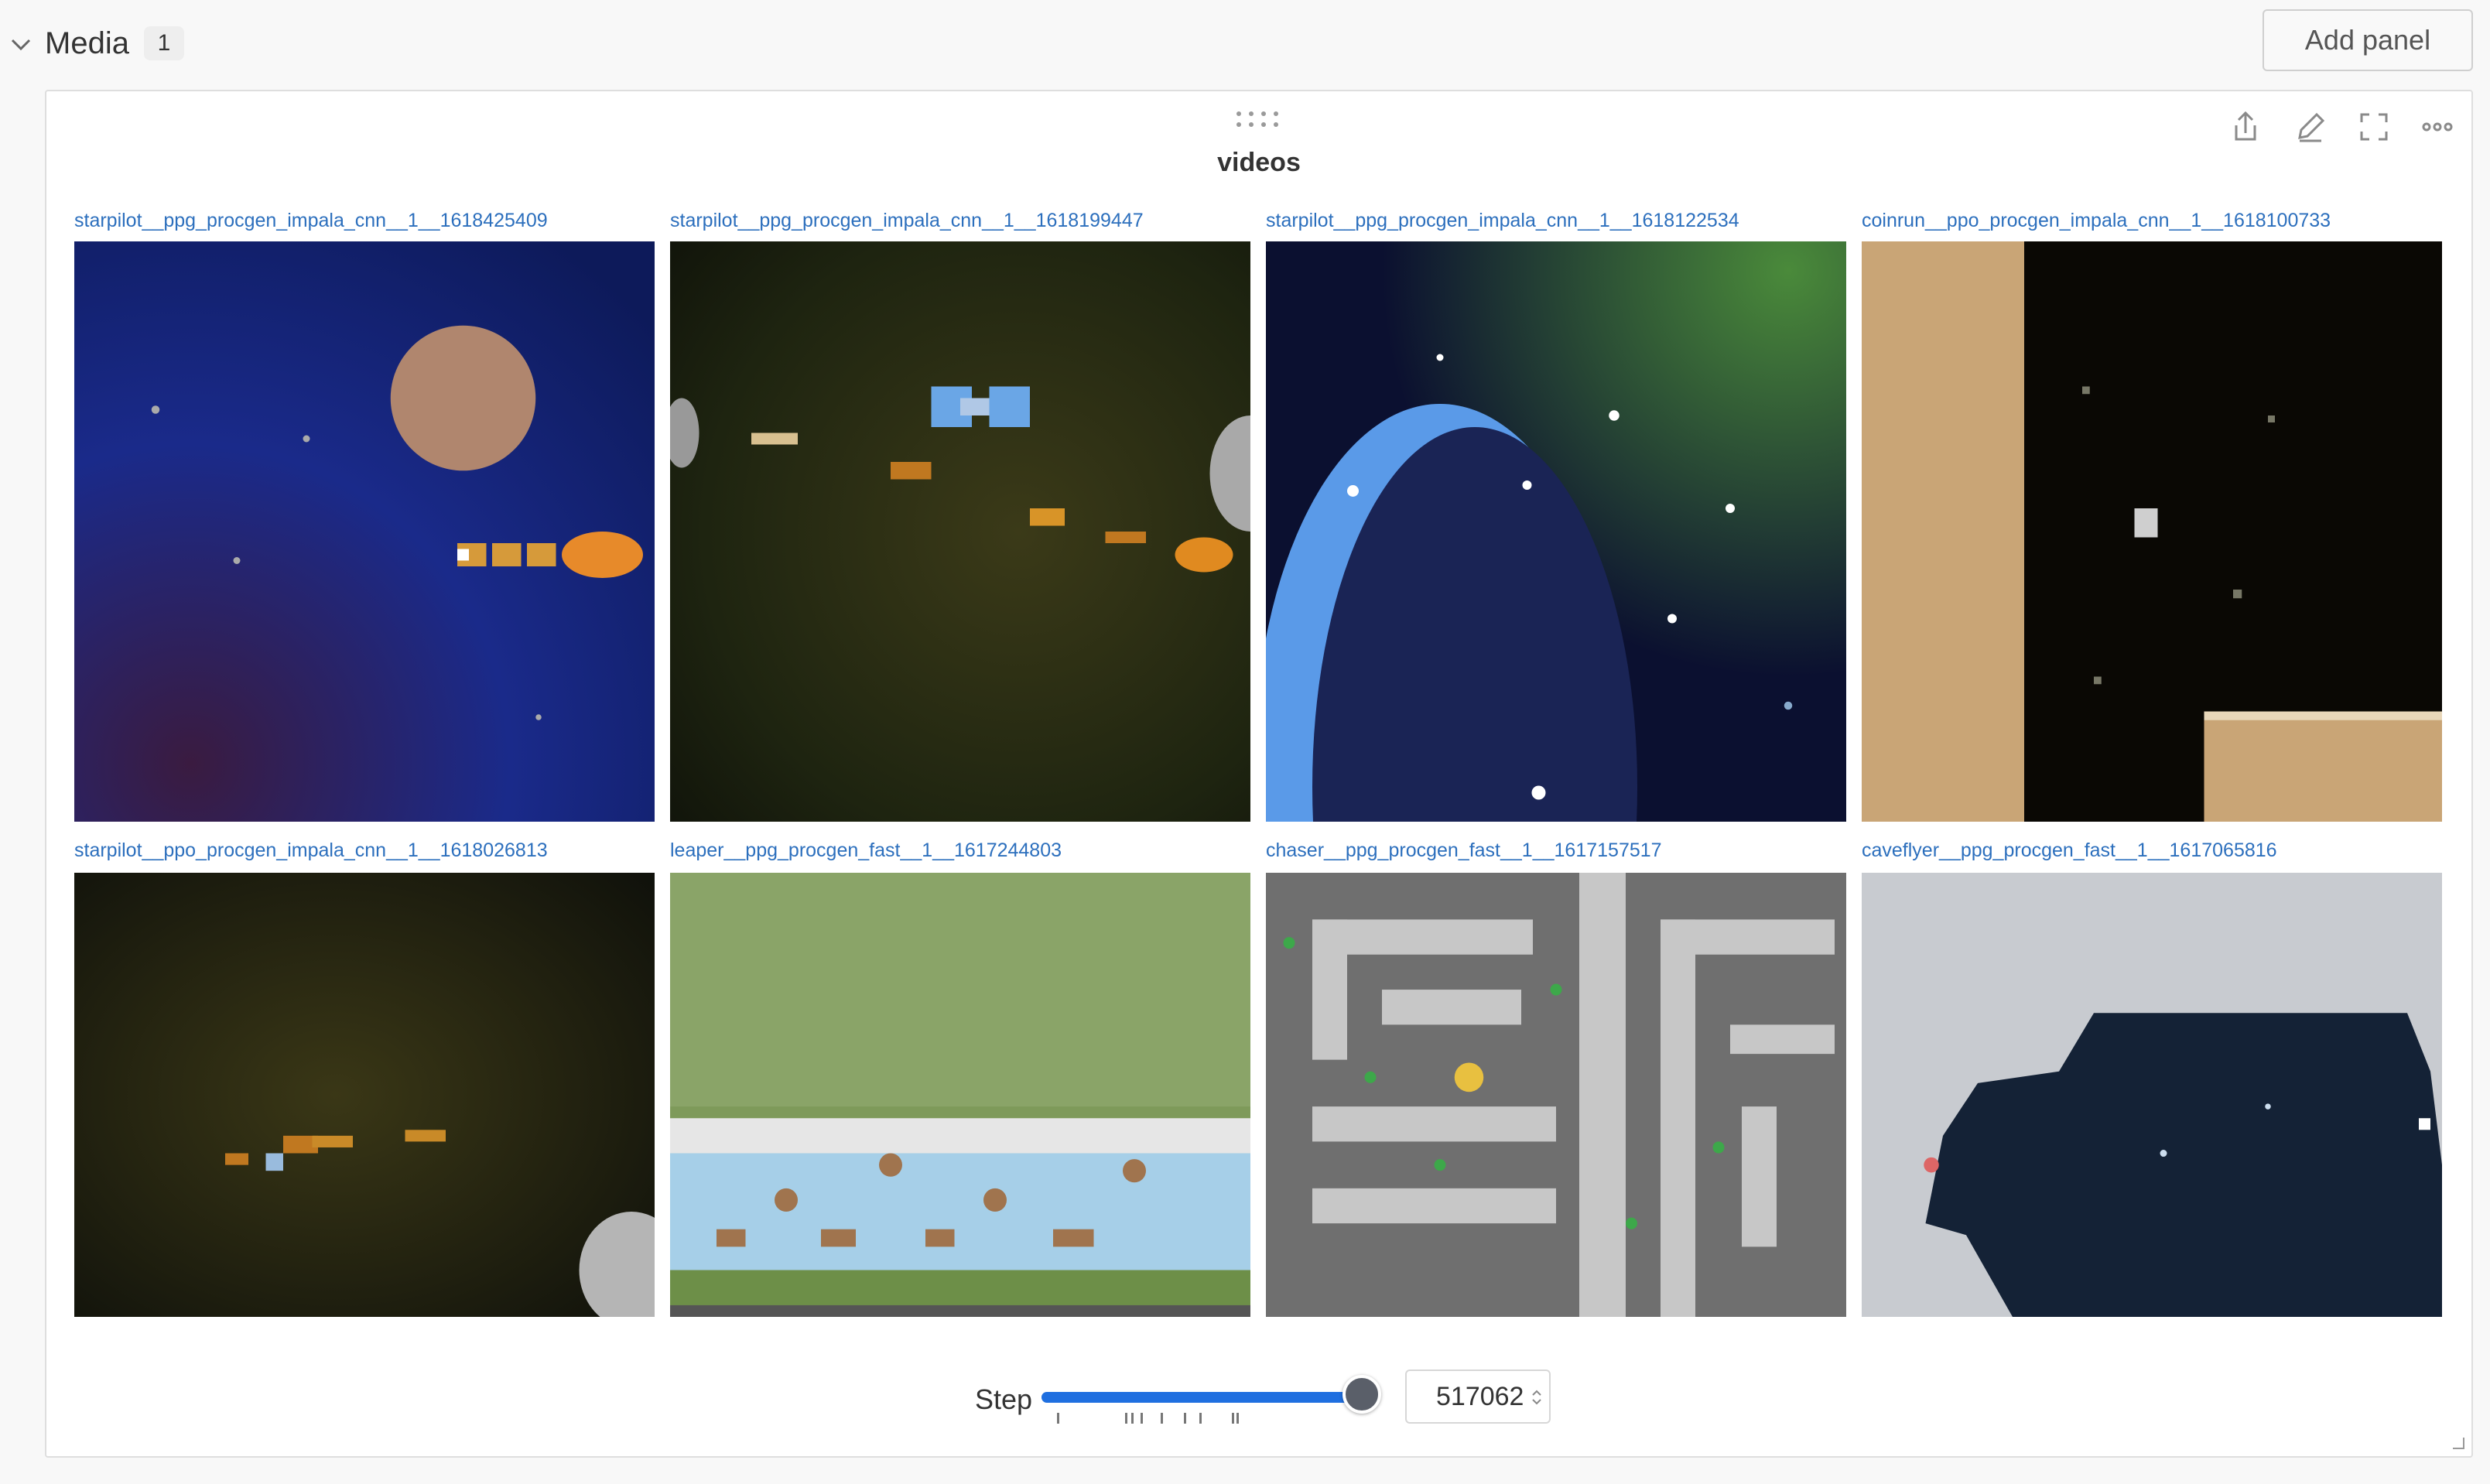 This screenshot has width=2490, height=1484. Describe the element at coordinates (2245, 127) in the screenshot. I see `share-icon` at that location.